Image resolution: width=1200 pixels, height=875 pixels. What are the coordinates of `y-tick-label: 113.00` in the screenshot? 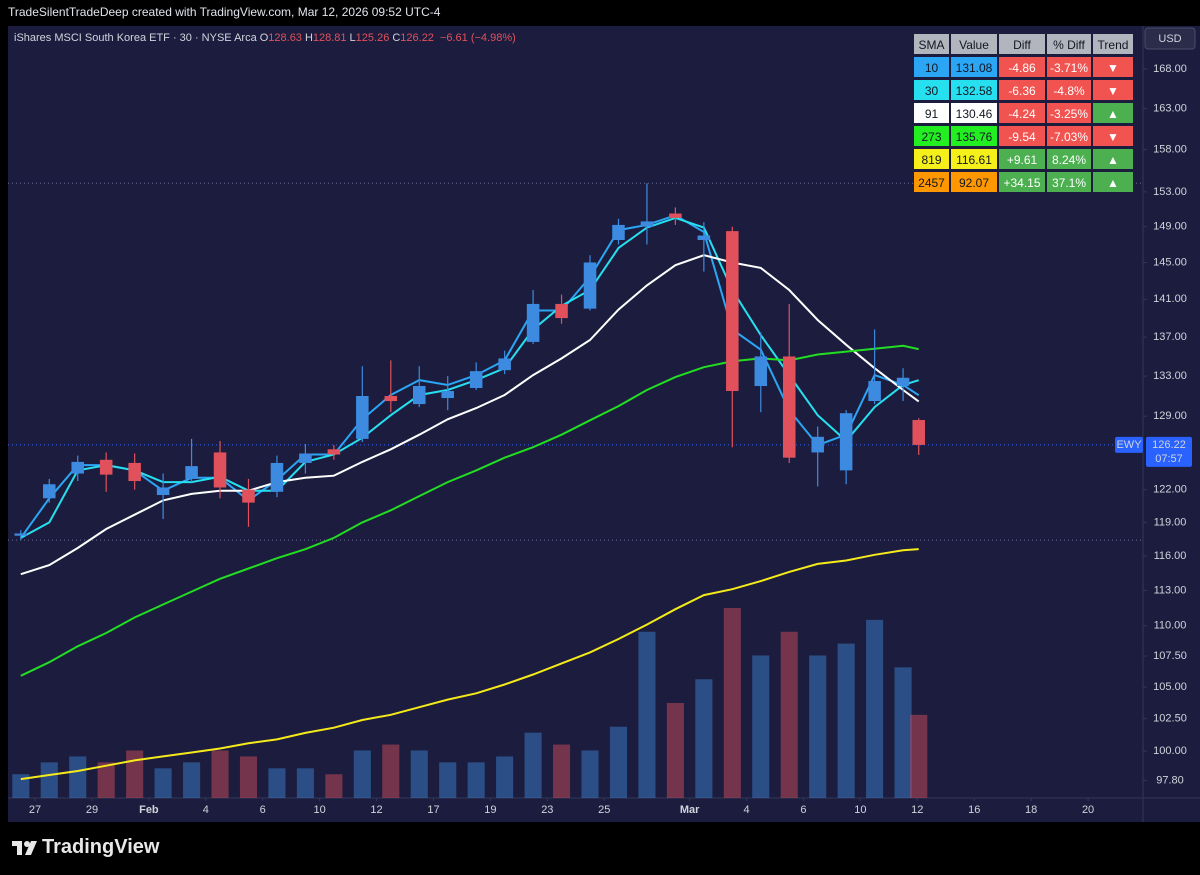 It's located at (1170, 590).